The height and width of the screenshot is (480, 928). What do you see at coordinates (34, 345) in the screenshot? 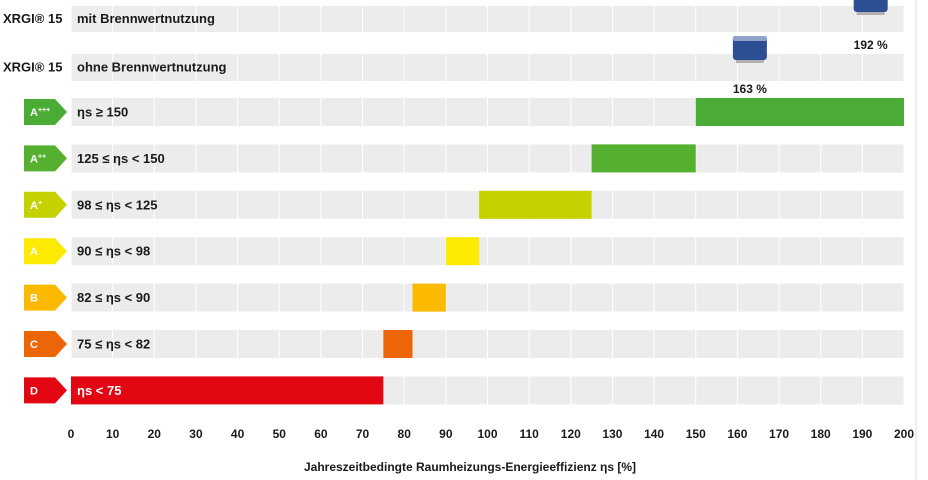
I see `class-letter: C` at bounding box center [34, 345].